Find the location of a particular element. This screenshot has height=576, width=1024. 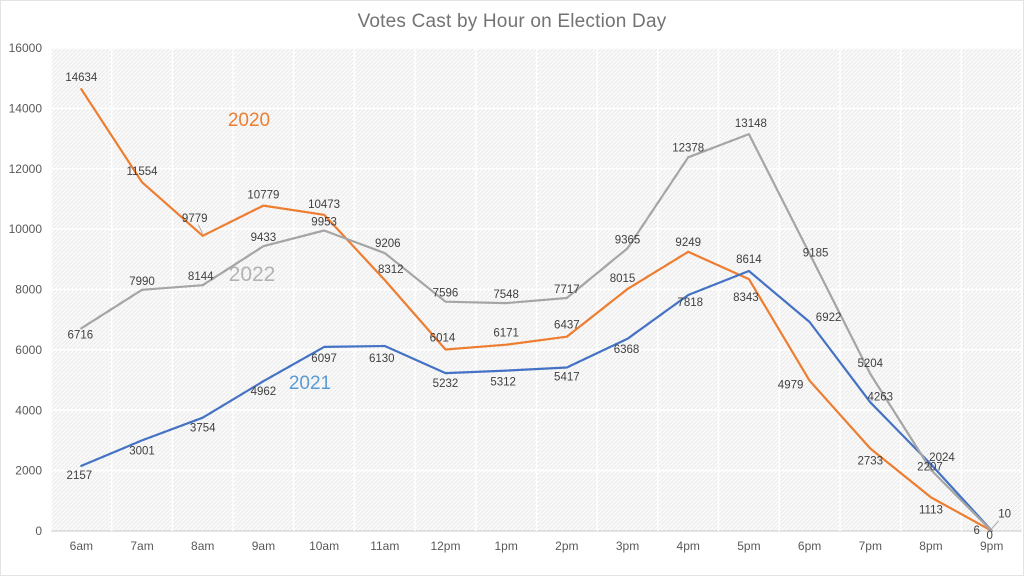

x-axis-tick-label: 12pm is located at coordinates (445, 546).